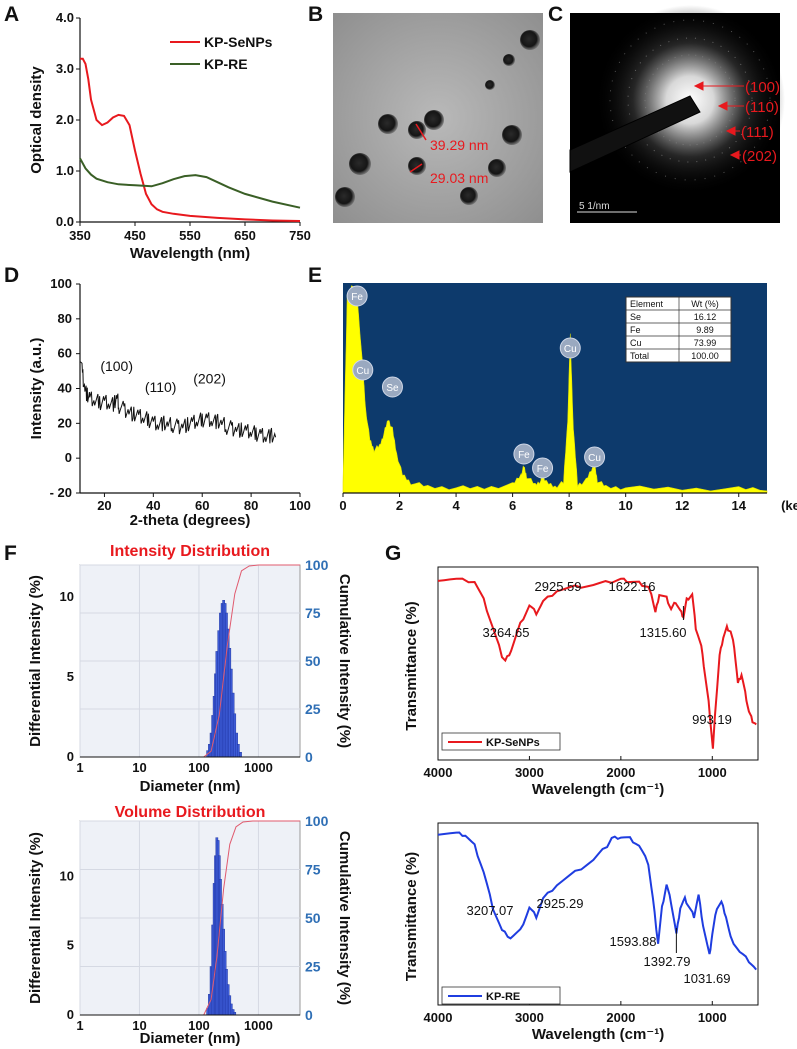 This screenshot has width=797, height=1049. I want to click on x-tick-label: 450, so click(135, 235).